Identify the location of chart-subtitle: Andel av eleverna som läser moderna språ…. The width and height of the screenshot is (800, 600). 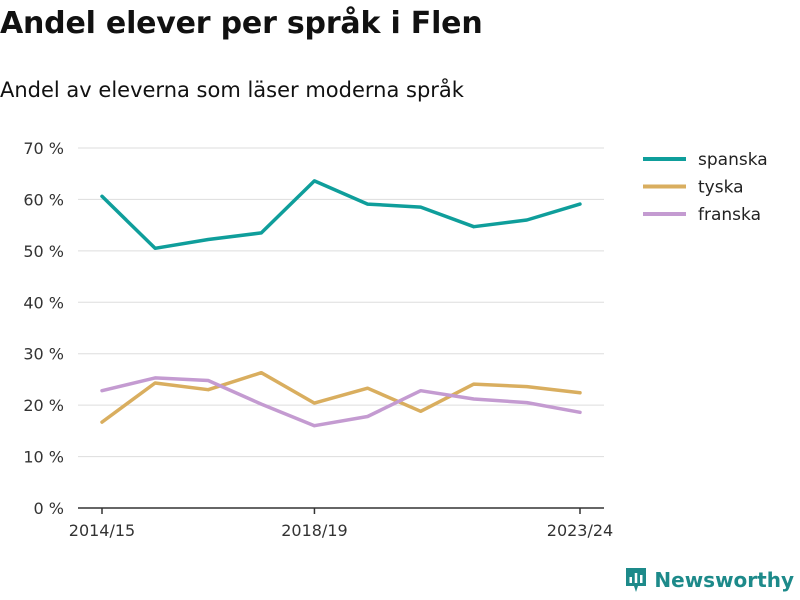
(232, 90).